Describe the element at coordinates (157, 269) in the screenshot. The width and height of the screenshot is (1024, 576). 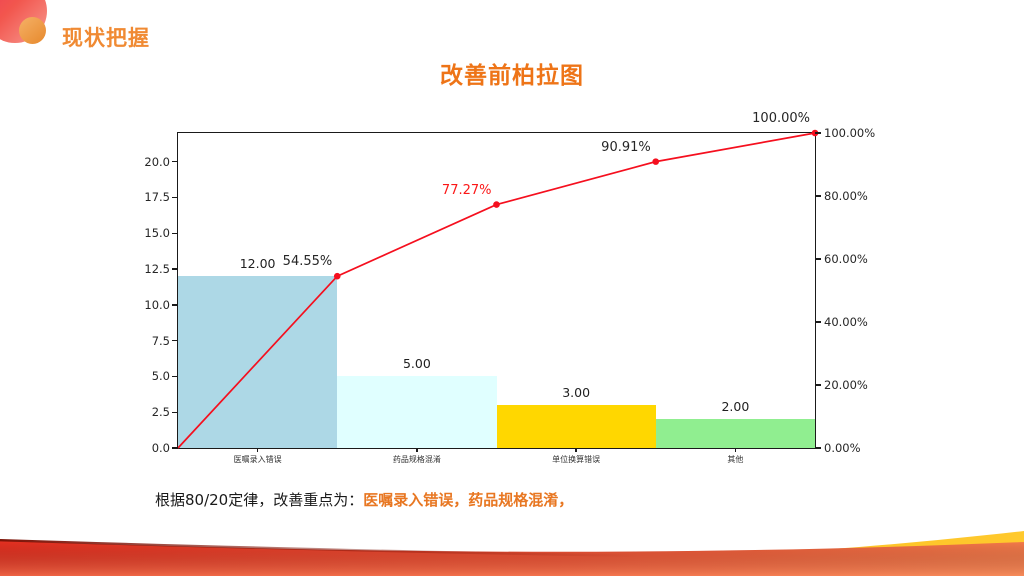
I see `left-axis-tick-label: 12.5` at that location.